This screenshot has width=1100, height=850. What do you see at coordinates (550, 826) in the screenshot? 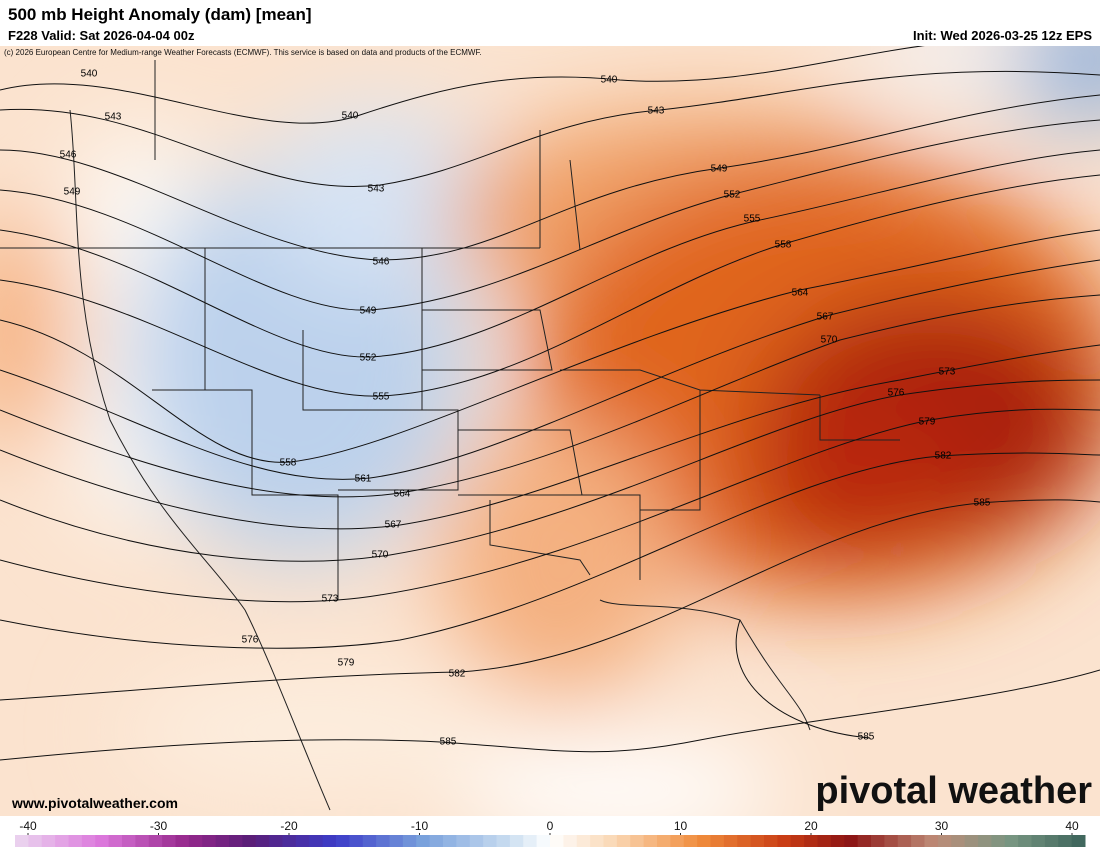
I see `colorbar-tick-label: 0` at bounding box center [550, 826].